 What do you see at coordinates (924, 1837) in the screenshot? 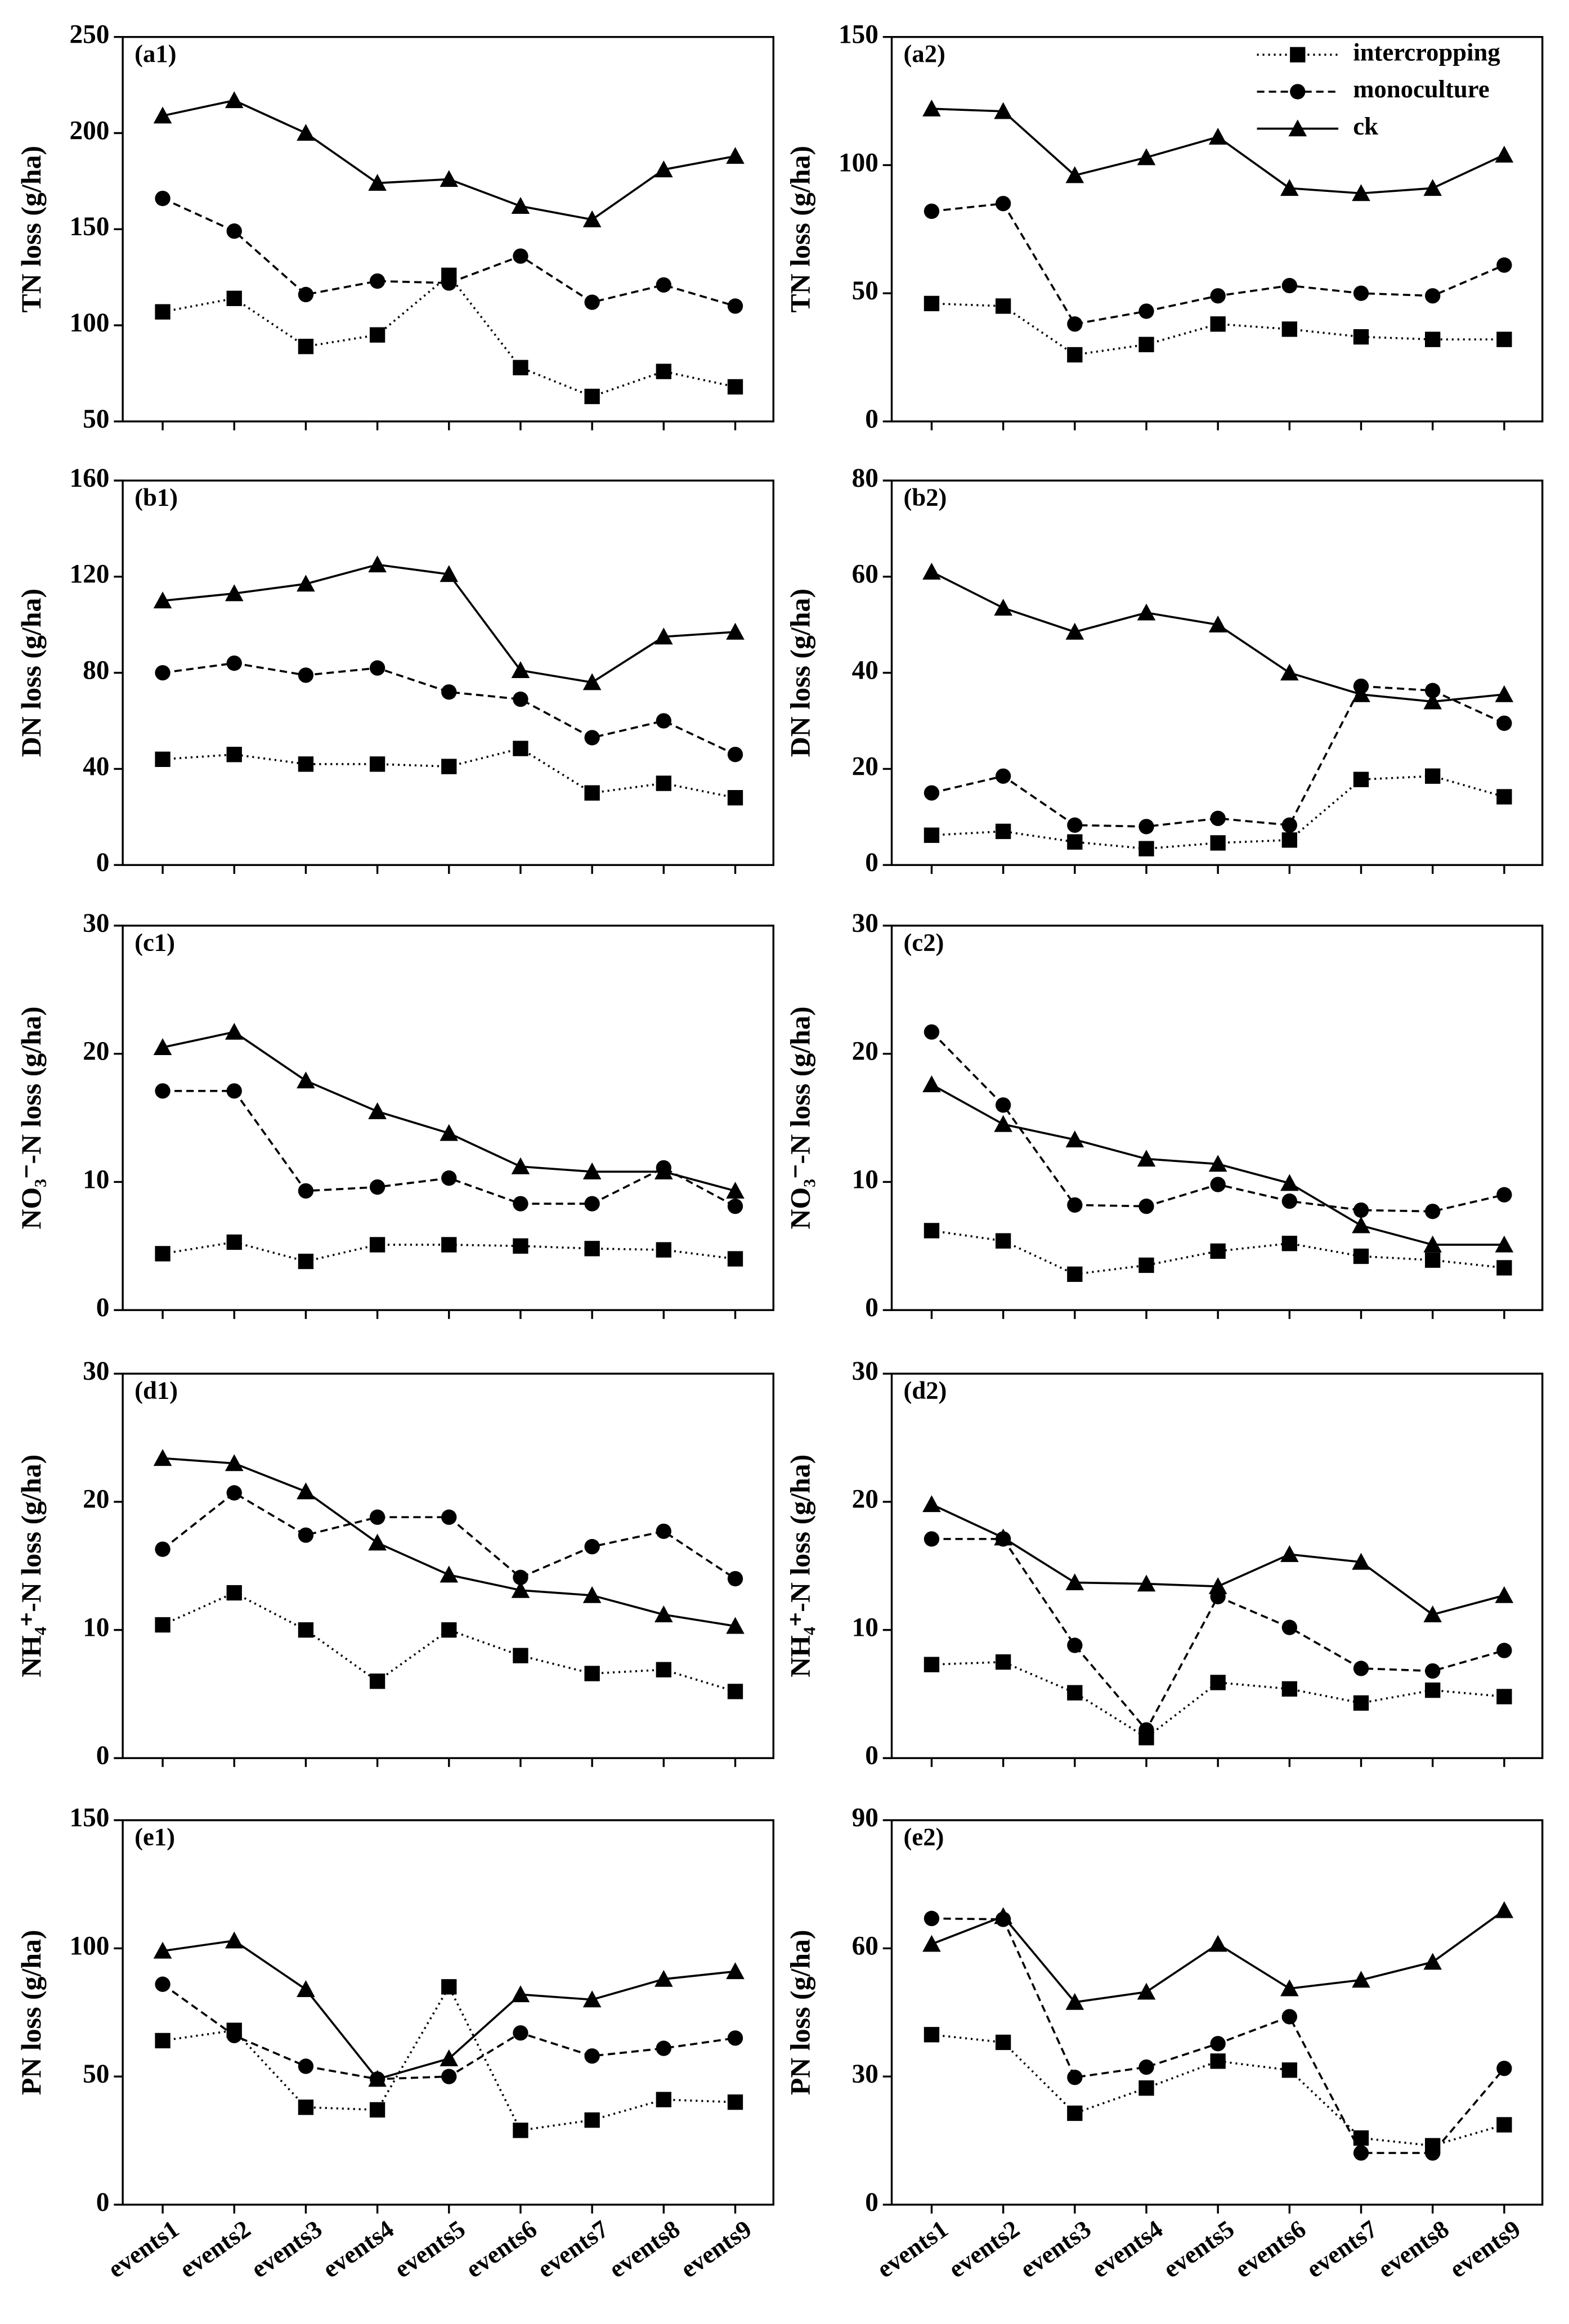
I see `panel-label: (e2)` at bounding box center [924, 1837].